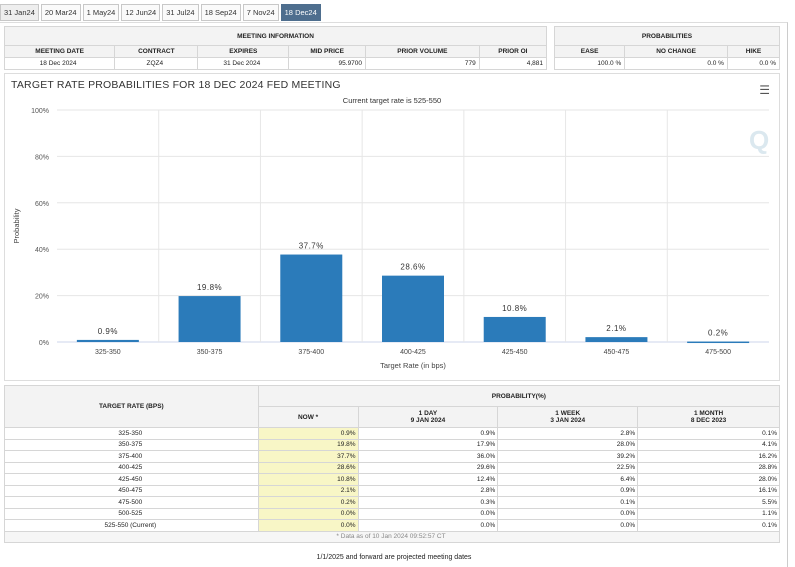 This screenshot has height=567, width=795. I want to click on rate-cell: 375-400, so click(131, 456).